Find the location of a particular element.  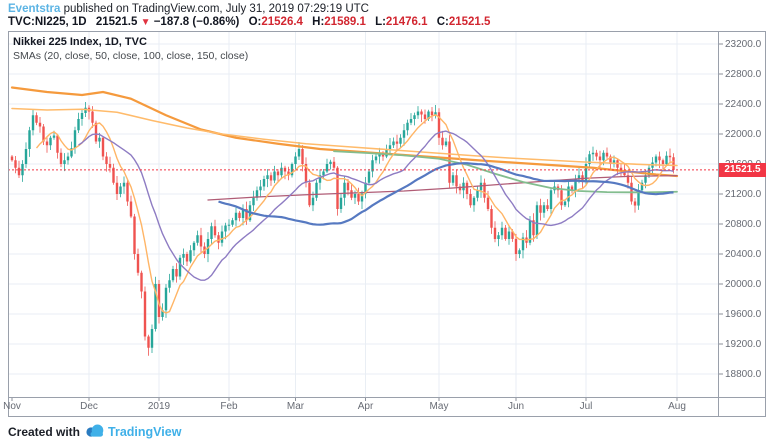

y-tick-label: 19600.0 is located at coordinates (743, 314).